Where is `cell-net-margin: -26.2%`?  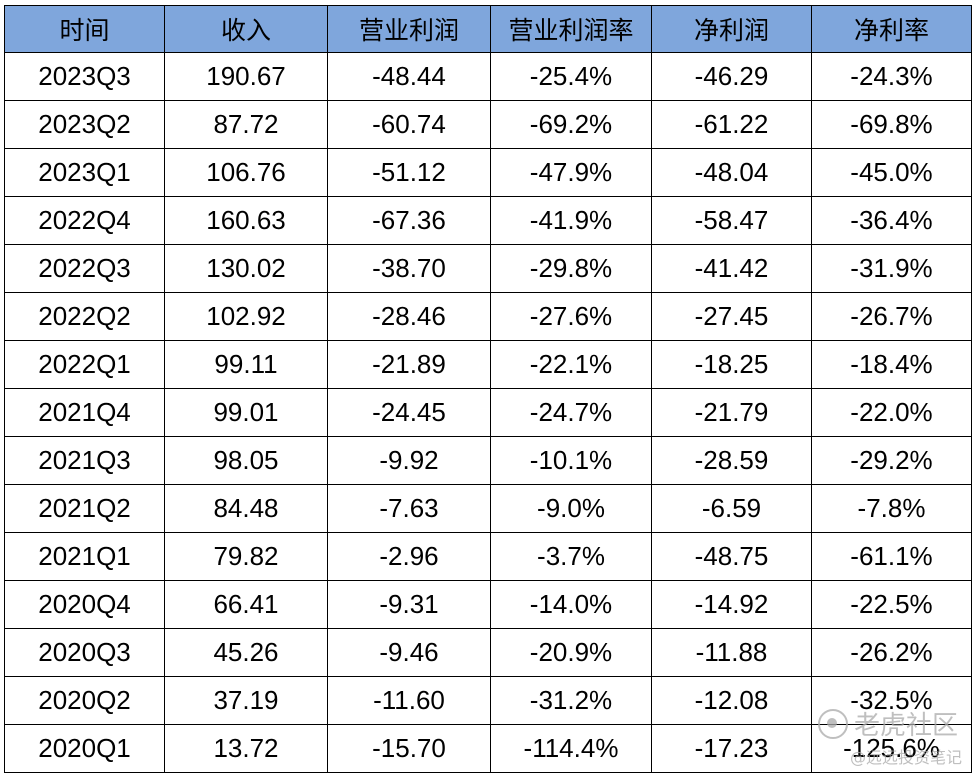 cell-net-margin: -26.2% is located at coordinates (891, 652).